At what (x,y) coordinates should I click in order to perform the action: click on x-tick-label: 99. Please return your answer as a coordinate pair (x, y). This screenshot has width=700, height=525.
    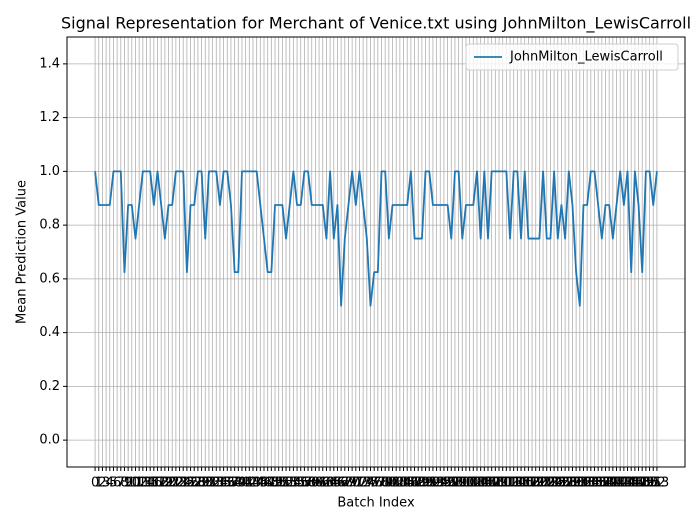
    Looking at the image, I should click on (458, 483).